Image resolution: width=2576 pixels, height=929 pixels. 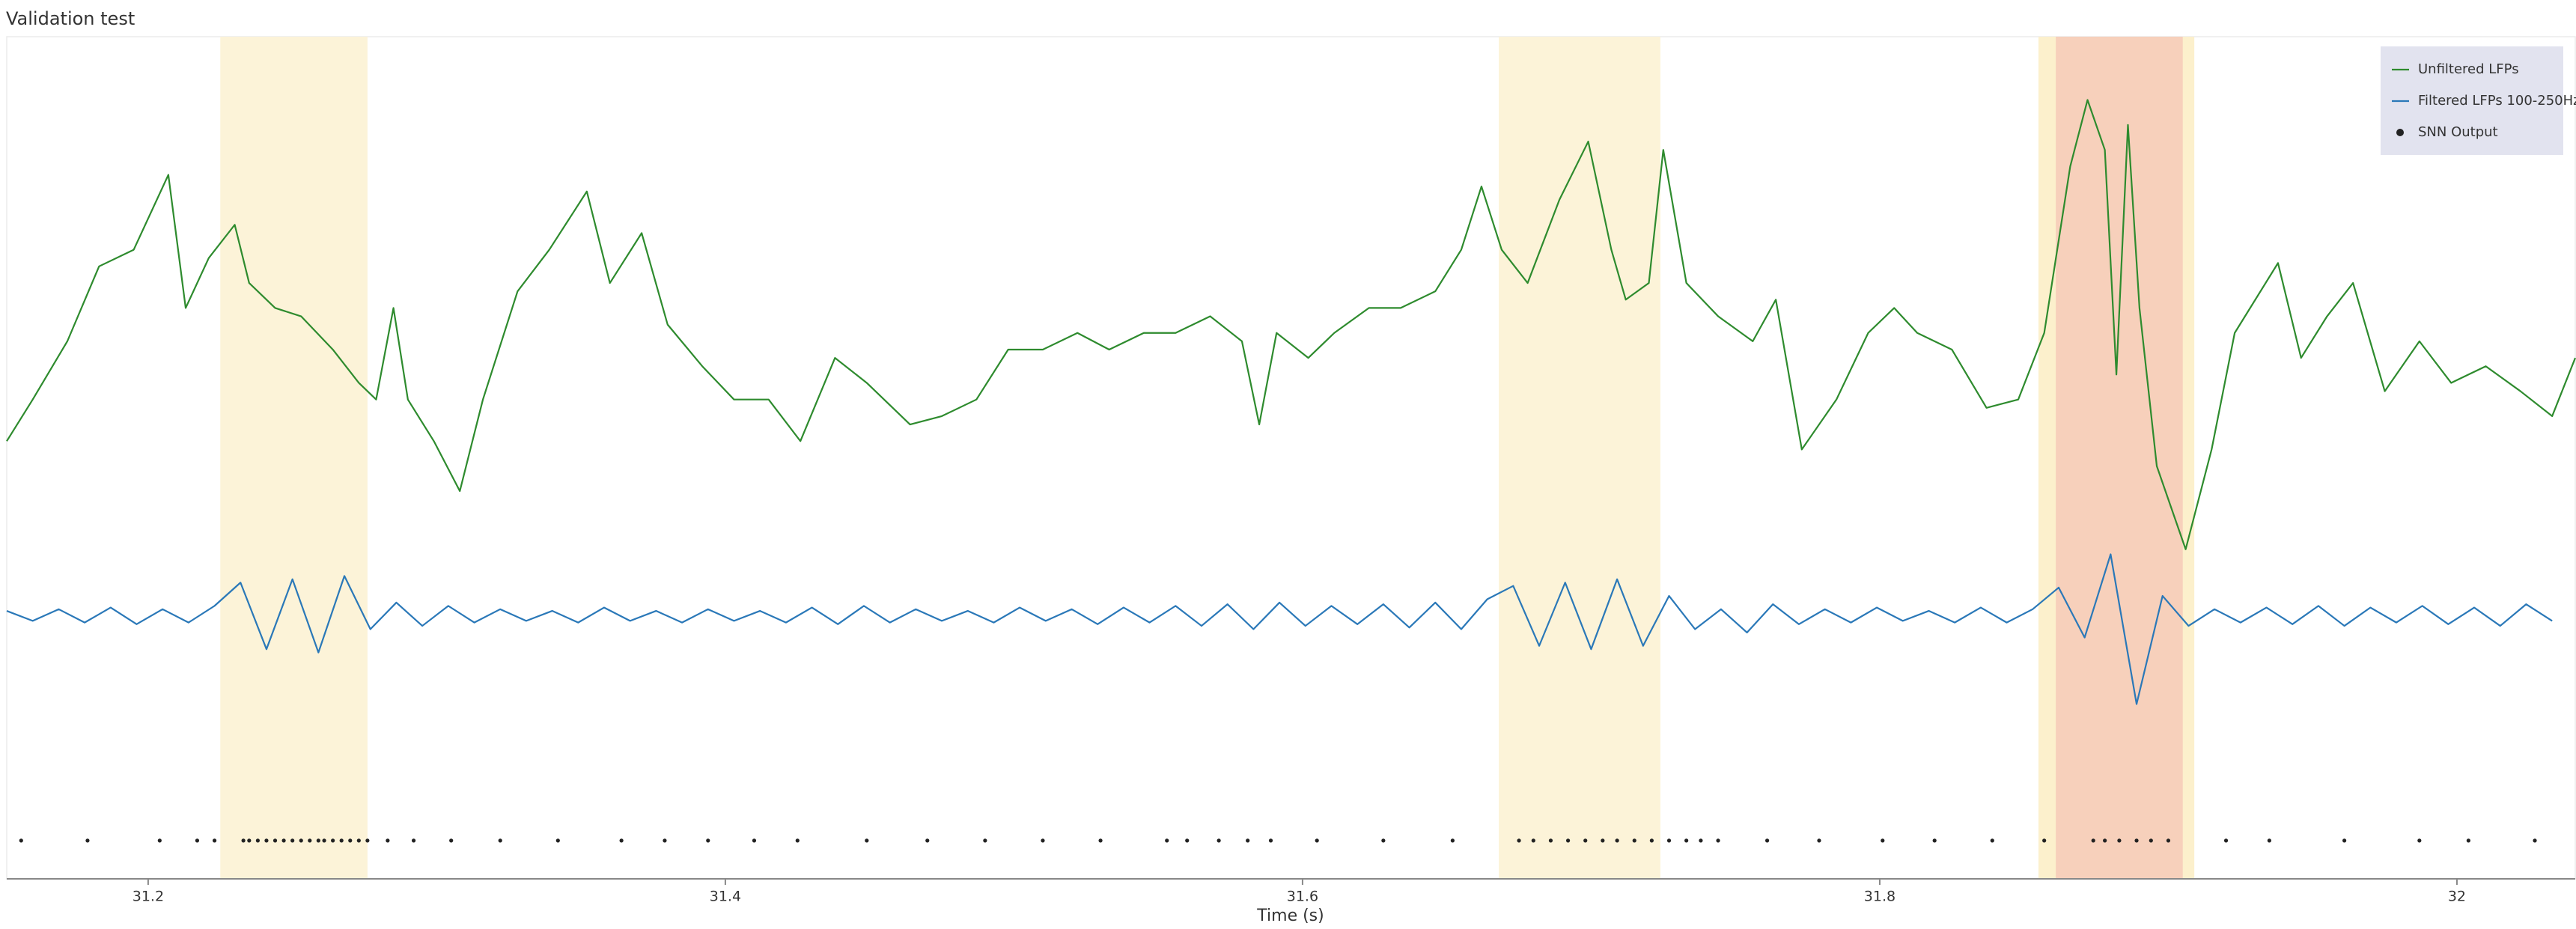 What do you see at coordinates (1290, 916) in the screenshot?
I see `x-axis-label: Time (s)` at bounding box center [1290, 916].